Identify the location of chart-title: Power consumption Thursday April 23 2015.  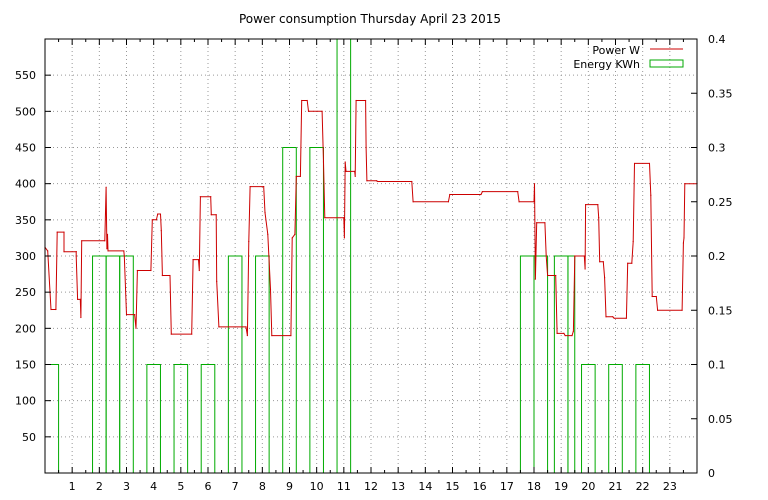
(370, 19).